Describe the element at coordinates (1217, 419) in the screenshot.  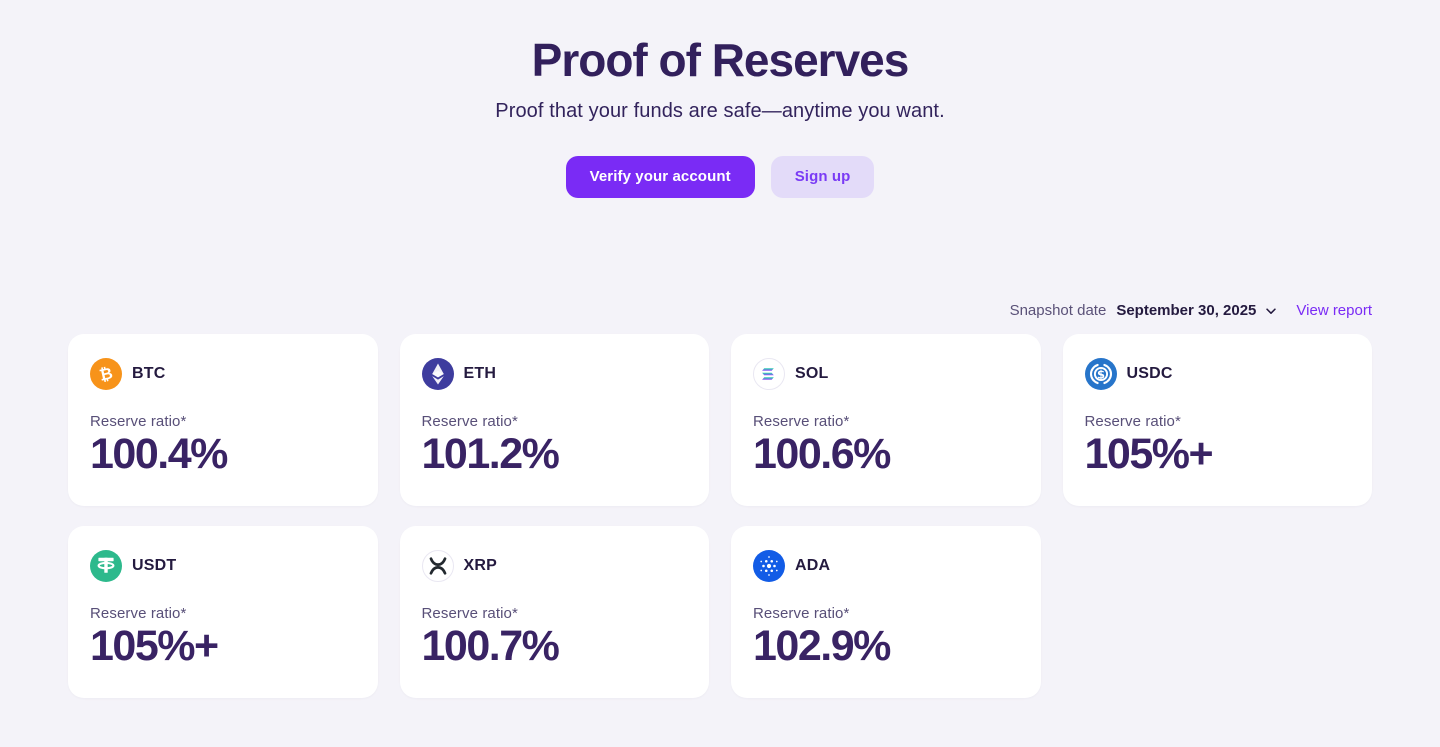
I see `reserve-card: $ USDC Reserve ratio* 105%+` at that location.